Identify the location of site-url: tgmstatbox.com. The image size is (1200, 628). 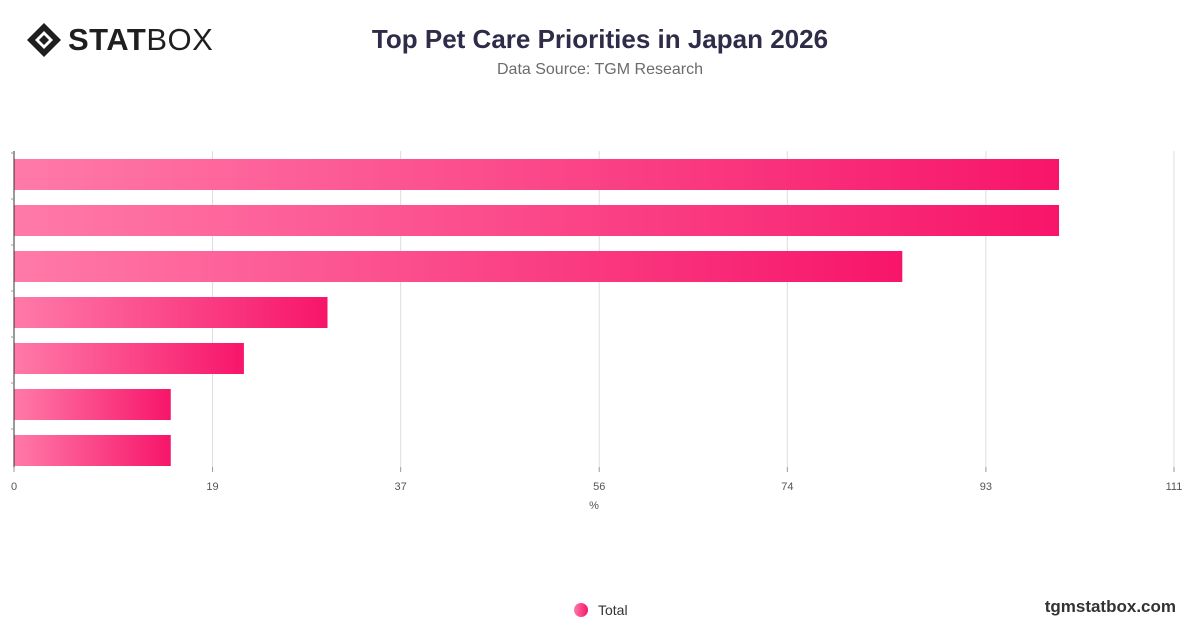
(1110, 606).